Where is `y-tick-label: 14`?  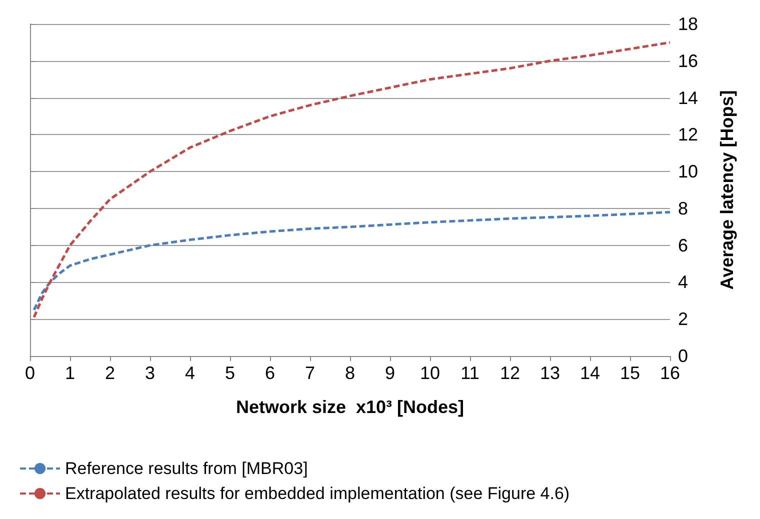
y-tick-label: 14 is located at coordinates (688, 98).